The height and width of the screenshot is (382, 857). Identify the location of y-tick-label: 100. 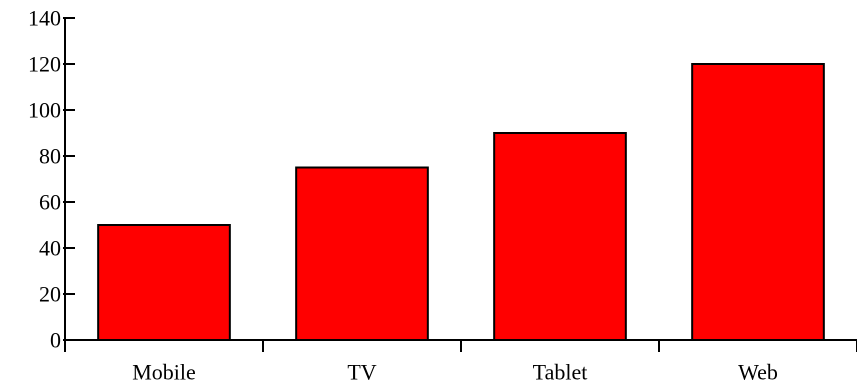
(44, 110).